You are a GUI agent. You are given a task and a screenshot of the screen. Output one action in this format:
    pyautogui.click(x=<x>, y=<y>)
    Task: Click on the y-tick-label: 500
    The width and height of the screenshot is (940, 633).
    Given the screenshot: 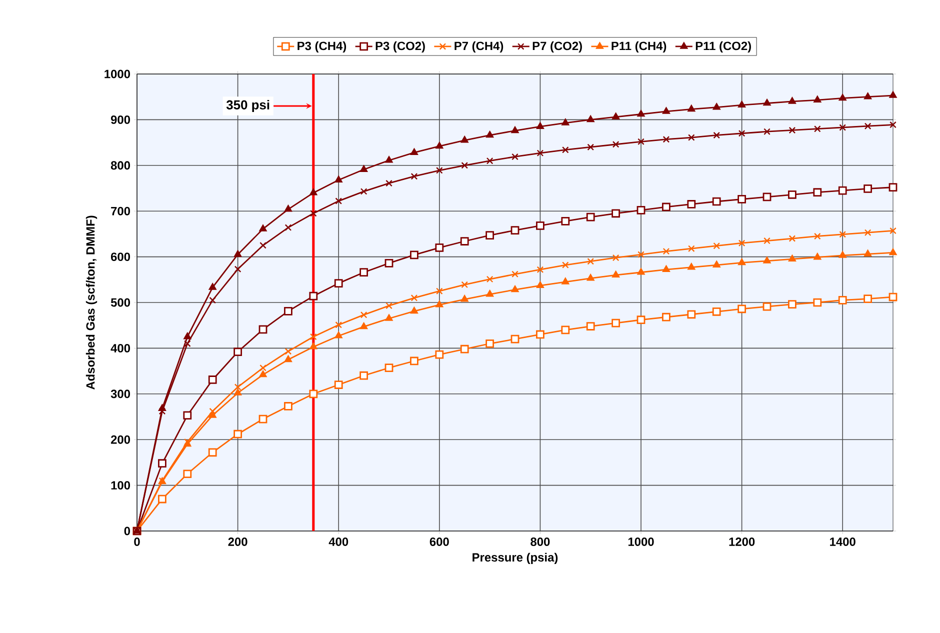 What is the action you would take?
    pyautogui.click(x=120, y=302)
    